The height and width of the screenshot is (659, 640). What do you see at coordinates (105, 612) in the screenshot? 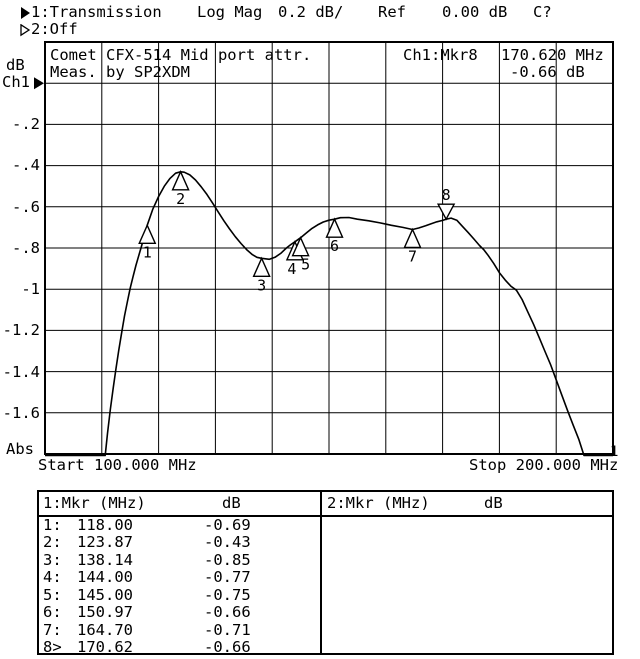
I see `marker-freq-cell: 150.97` at bounding box center [105, 612].